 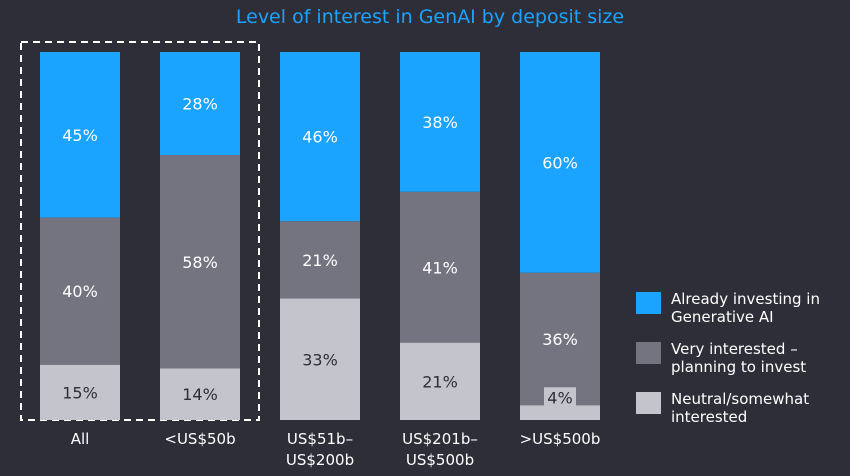 I want to click on data-label-very-interested-planning-to-invest-0: 40%, so click(x=80, y=291).